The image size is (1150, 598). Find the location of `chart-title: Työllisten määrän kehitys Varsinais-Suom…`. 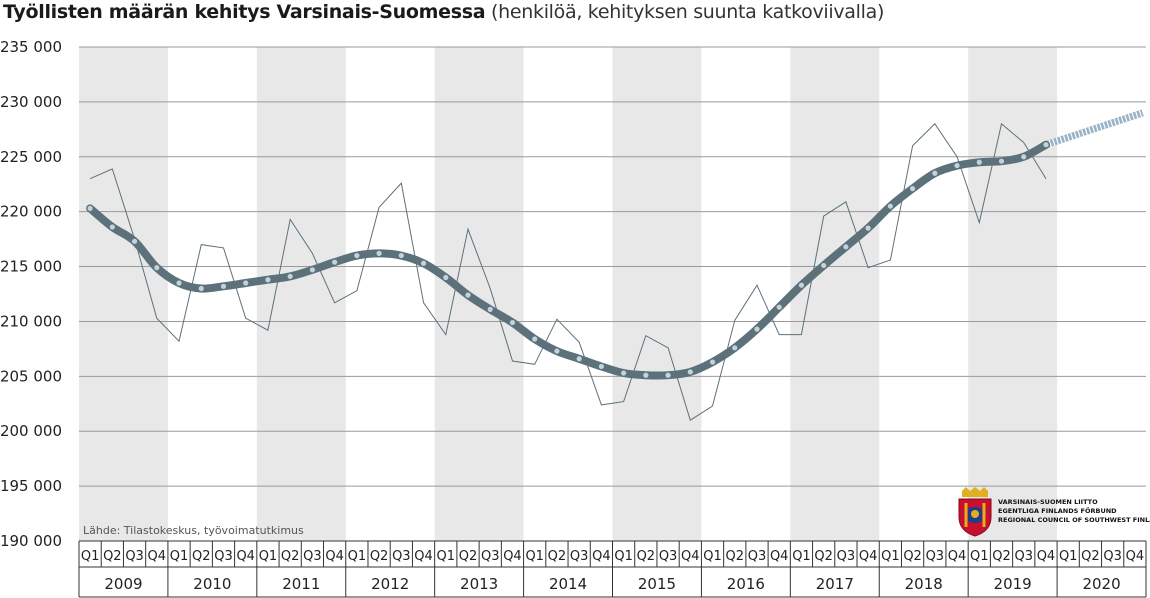

chart-title: Työllisten määrän kehitys Varsinais-Suom… is located at coordinates (443, 12).